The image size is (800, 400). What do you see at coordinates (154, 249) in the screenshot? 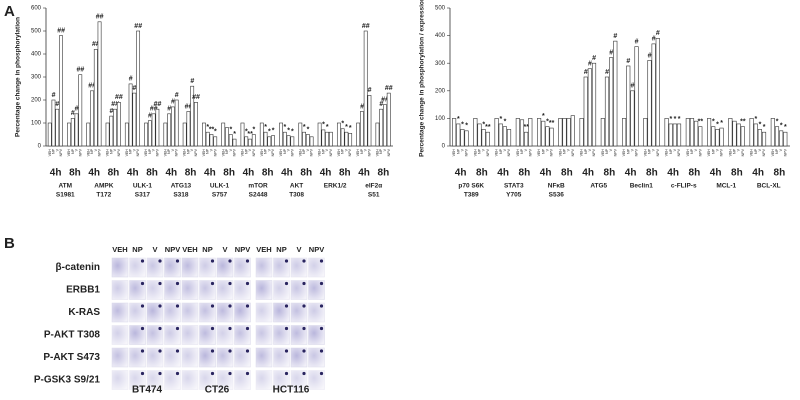
I see `column-label: V` at bounding box center [154, 249].